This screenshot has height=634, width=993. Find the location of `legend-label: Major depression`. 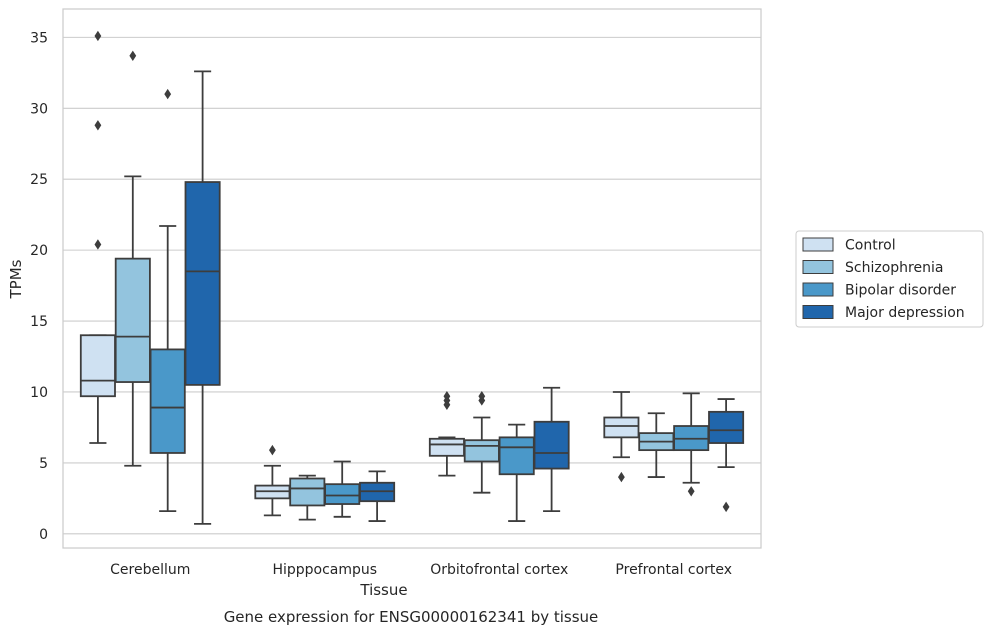

legend-label: Major depression is located at coordinates (905, 313).